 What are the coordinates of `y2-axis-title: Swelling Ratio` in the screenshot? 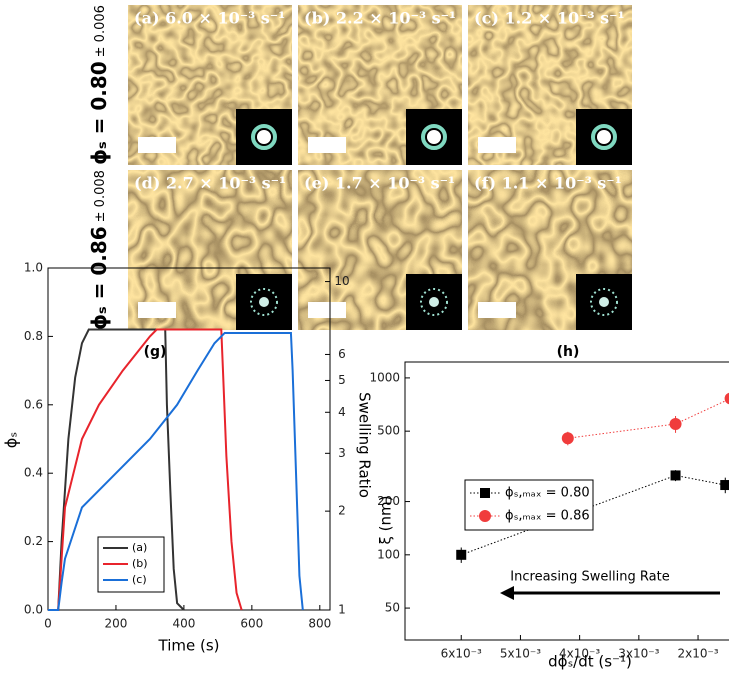 It's located at (365, 445).